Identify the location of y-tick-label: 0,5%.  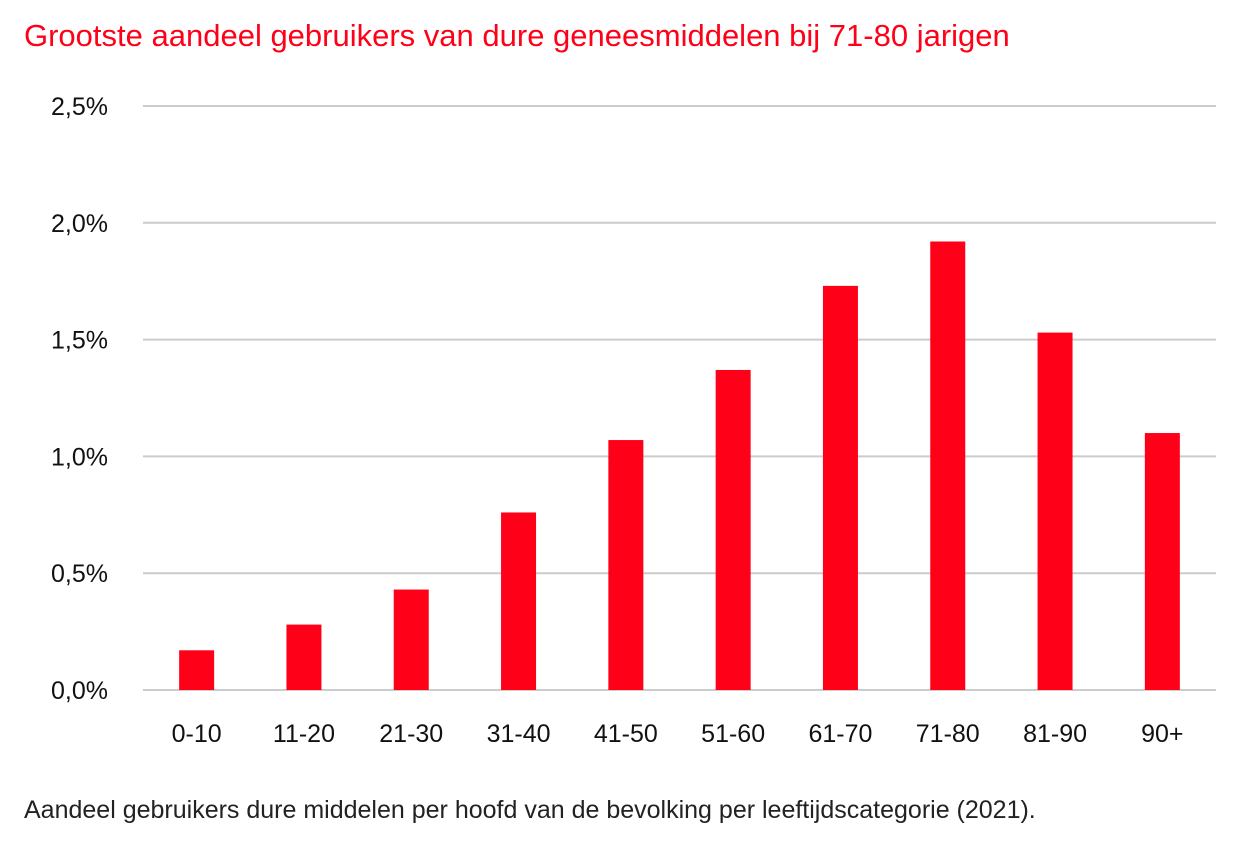
(79, 574).